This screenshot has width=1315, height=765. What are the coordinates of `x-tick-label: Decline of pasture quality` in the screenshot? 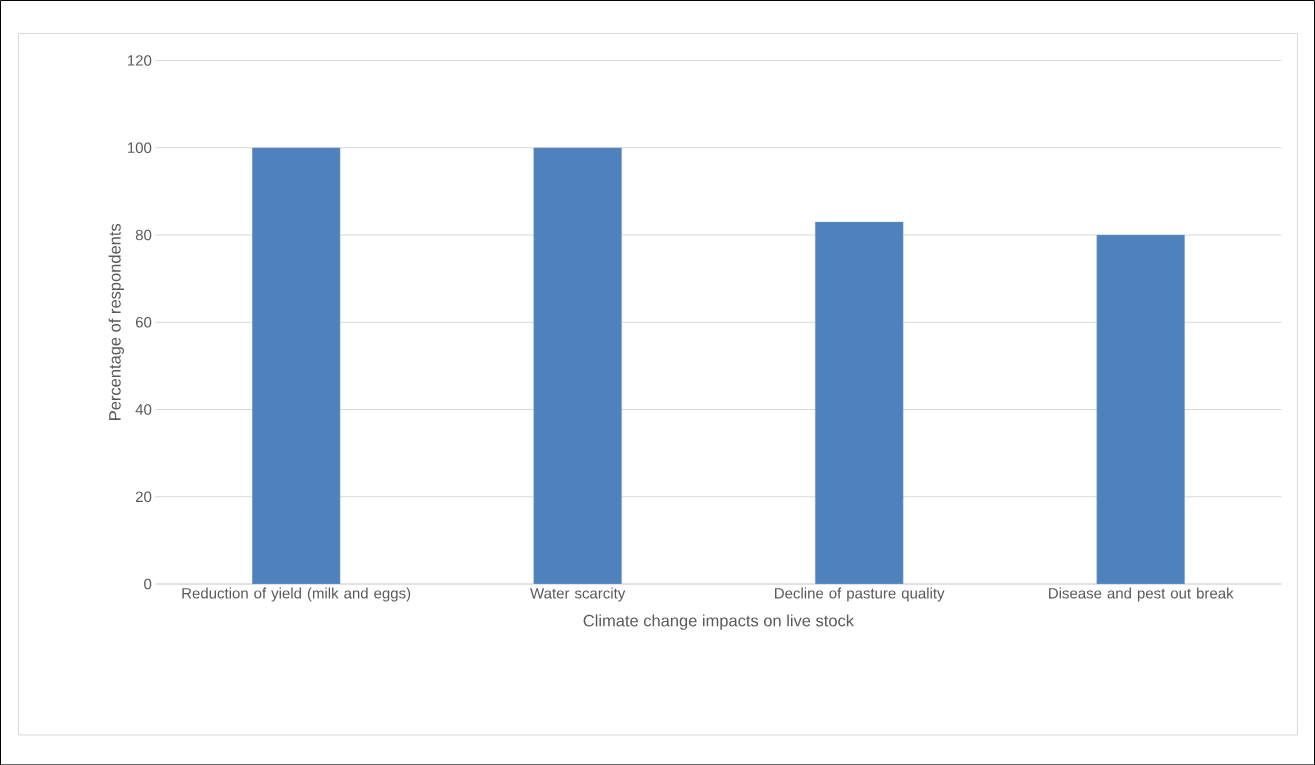 It's located at (860, 594).